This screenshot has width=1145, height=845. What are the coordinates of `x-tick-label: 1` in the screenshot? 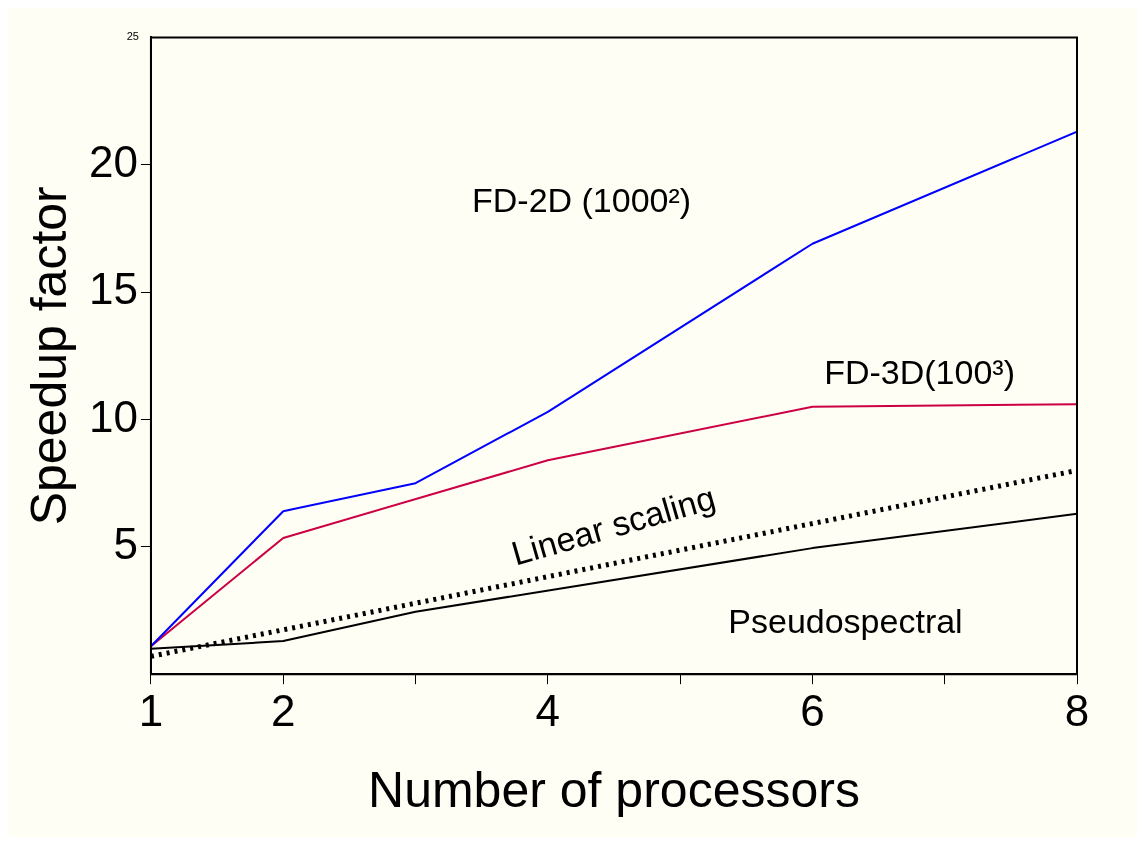 It's located at (151, 710).